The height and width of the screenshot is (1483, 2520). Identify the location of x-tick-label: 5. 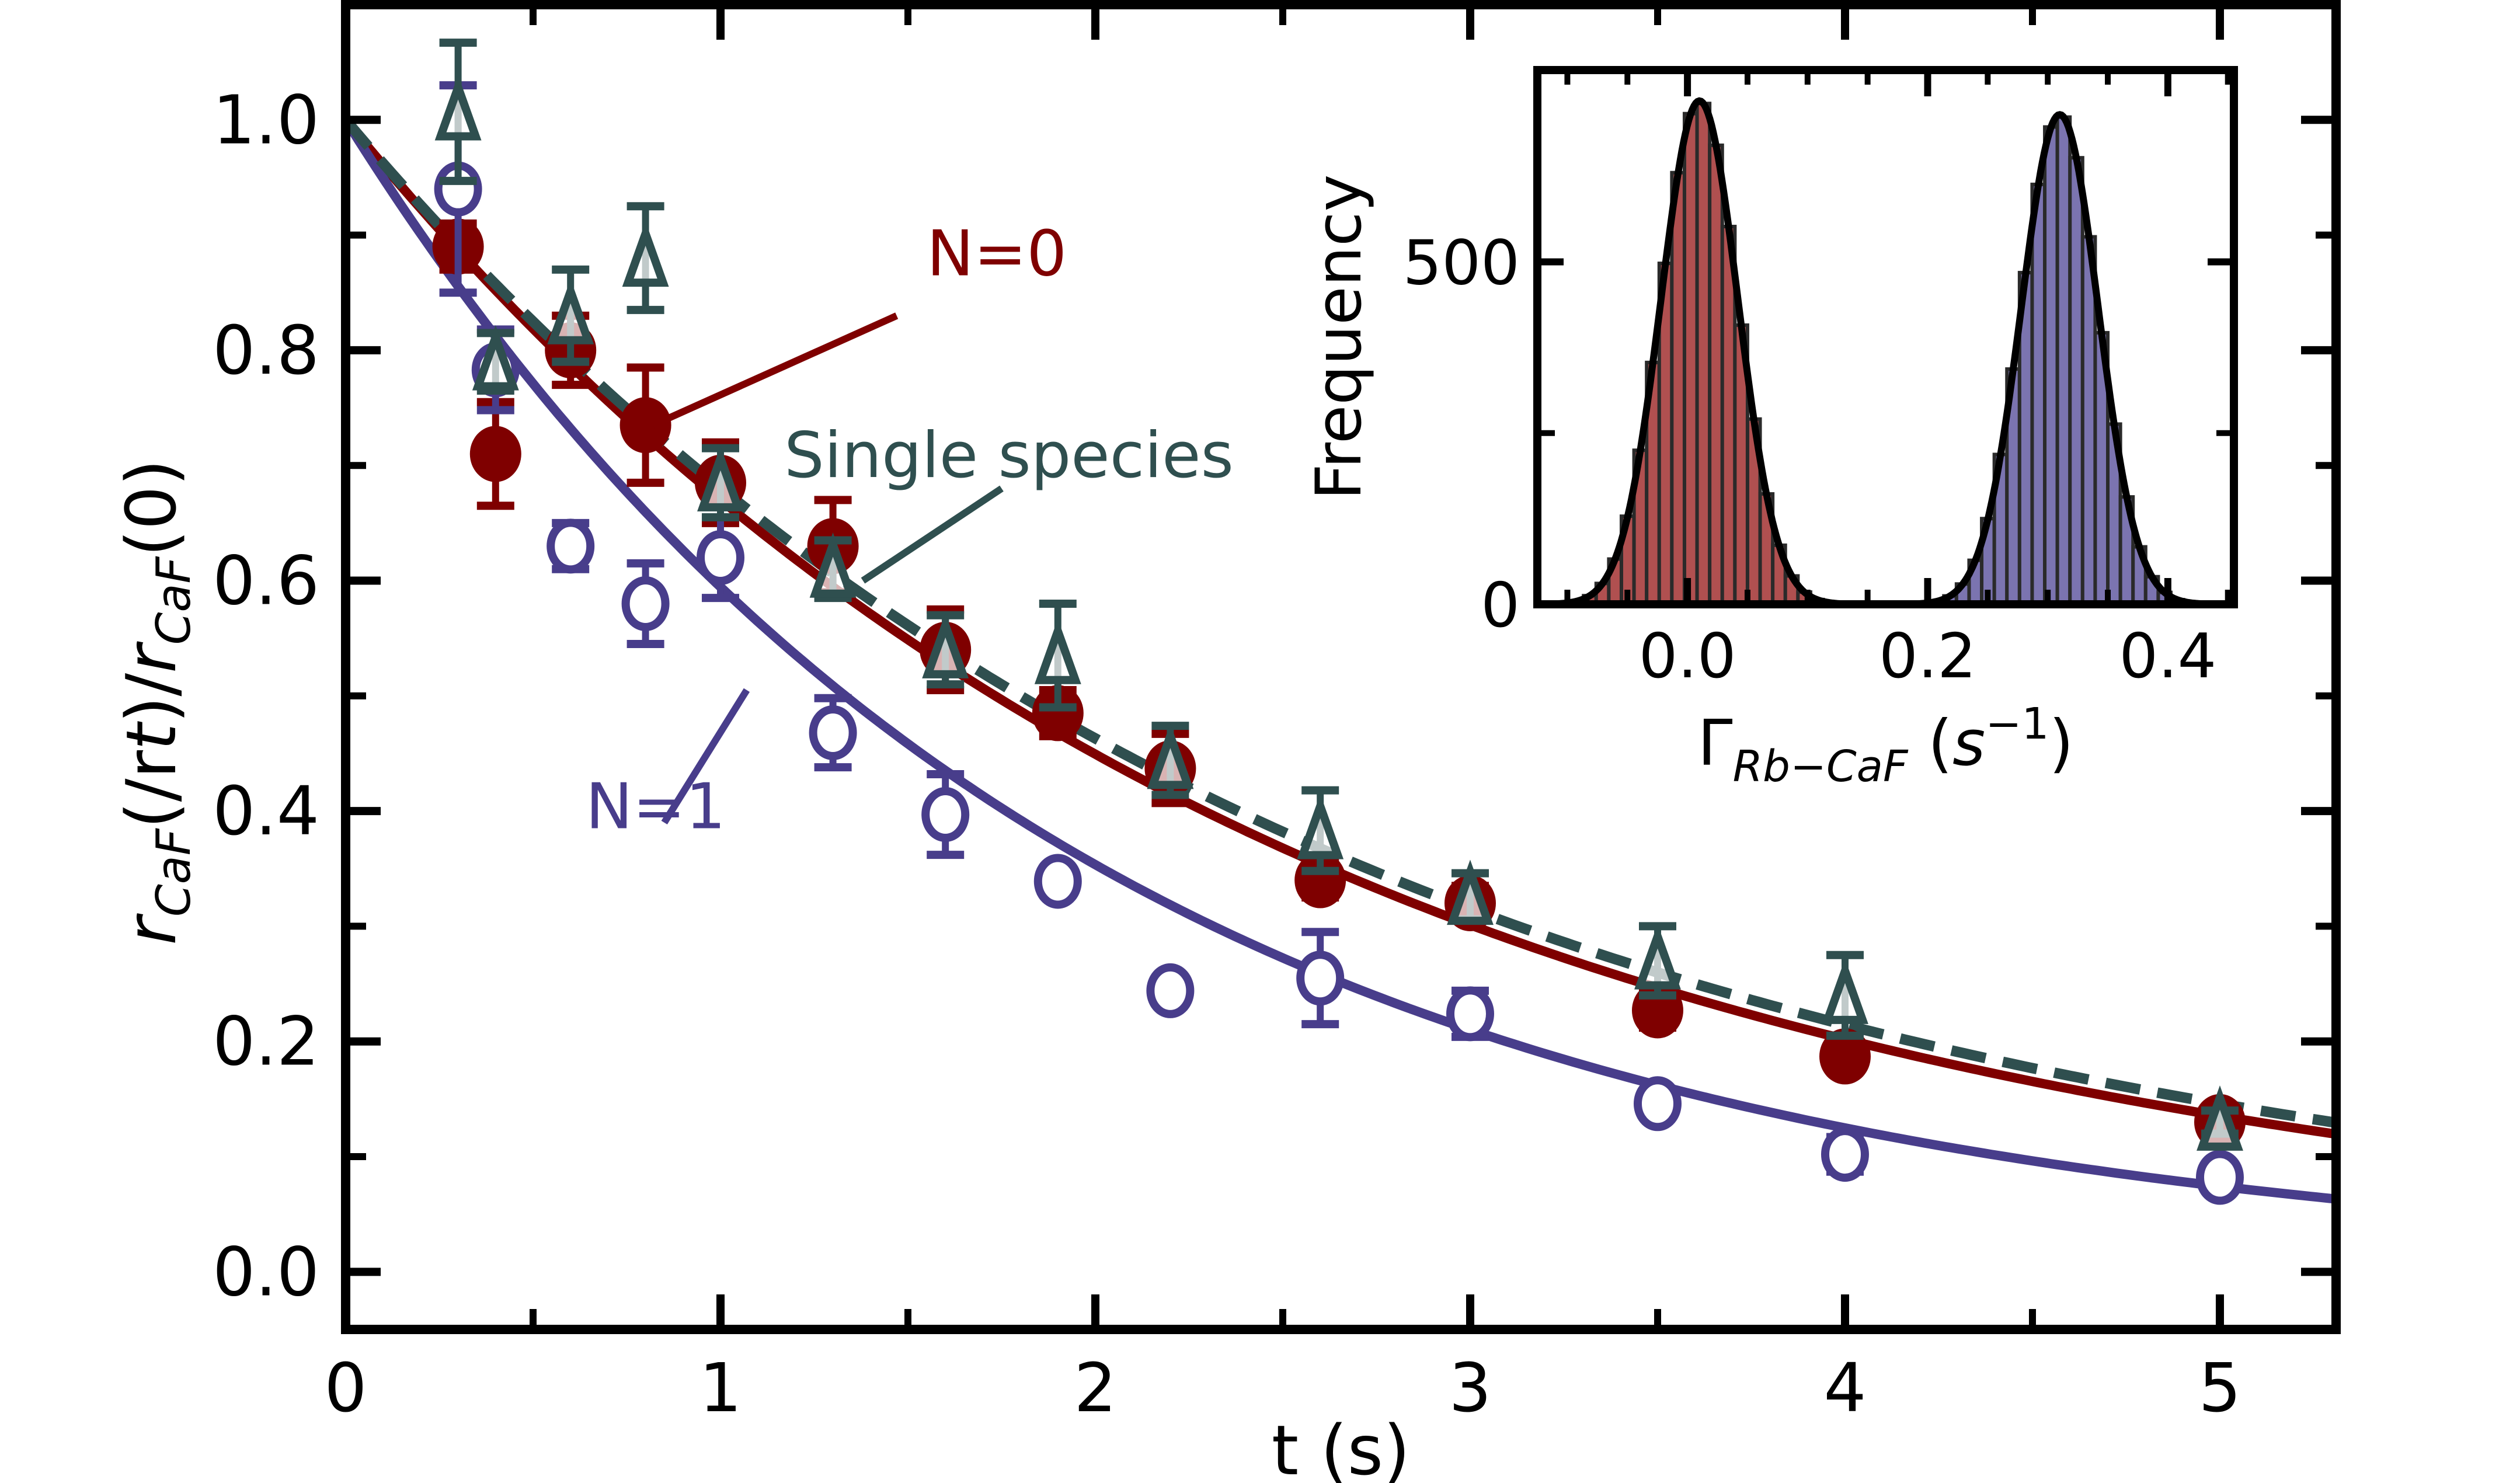
(2219, 1389).